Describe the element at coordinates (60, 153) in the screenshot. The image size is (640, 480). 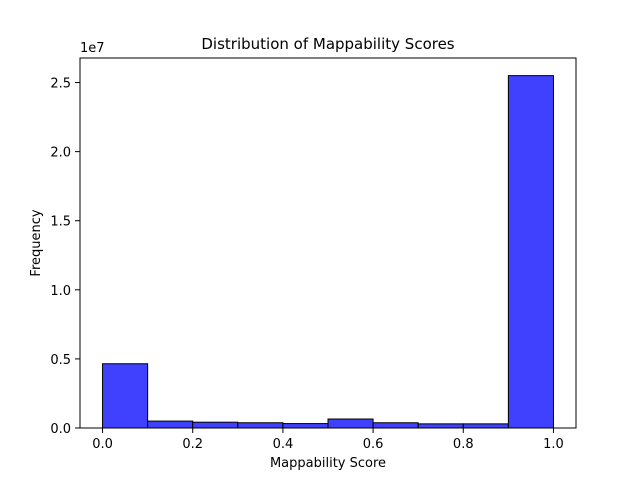
I see `y-tick-label: 2.0` at that location.